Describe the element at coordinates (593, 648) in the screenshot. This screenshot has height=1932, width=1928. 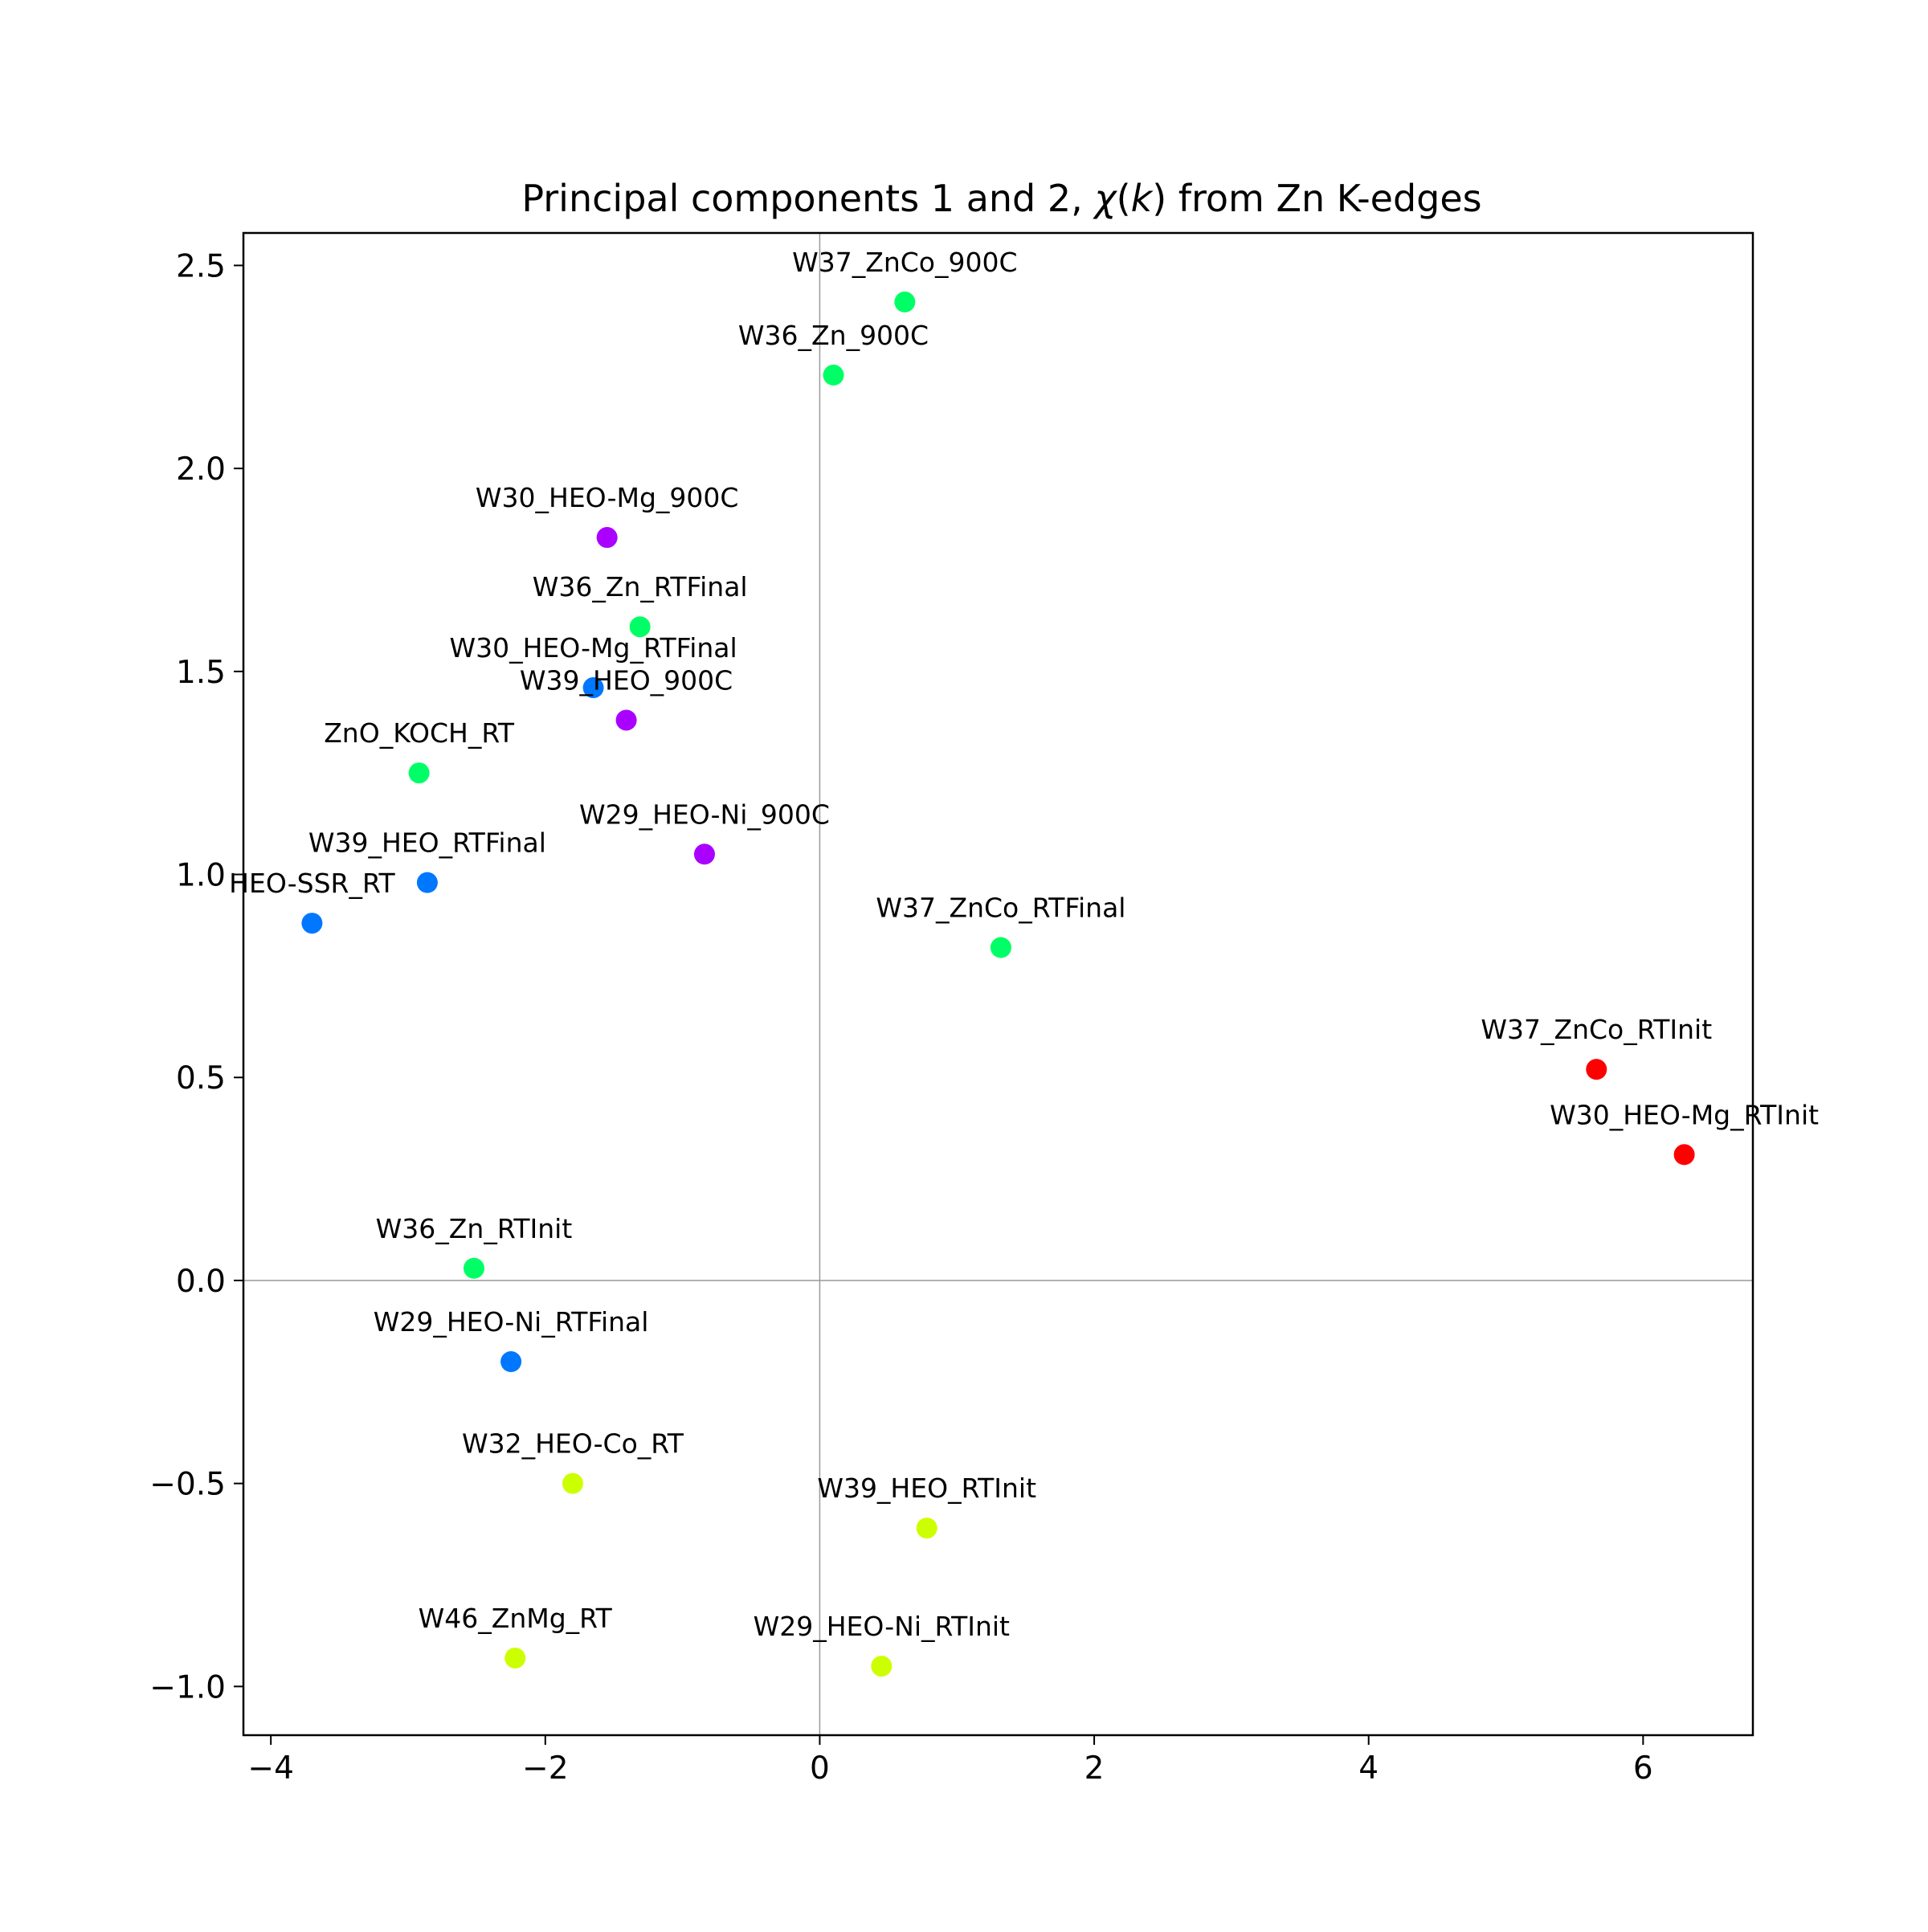
I see `point-label: W30_HEO-Mg_RTFinal` at that location.